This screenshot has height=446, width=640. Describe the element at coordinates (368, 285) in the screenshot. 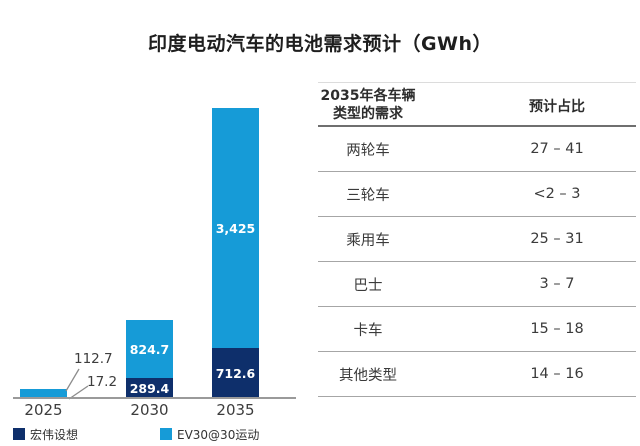

I see `vehicle-type-cell: 巴士` at that location.